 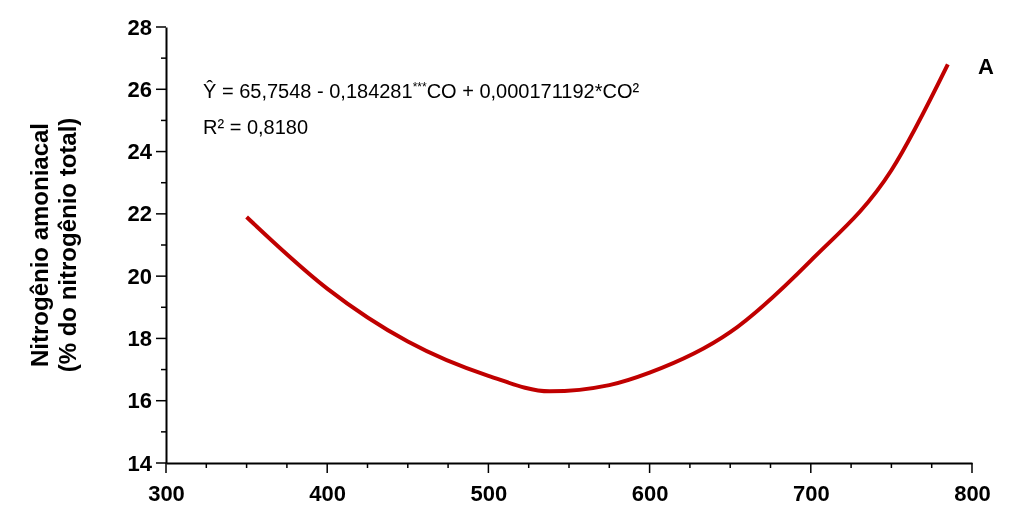 I want to click on y-tick-label: 28, so click(x=139, y=27).